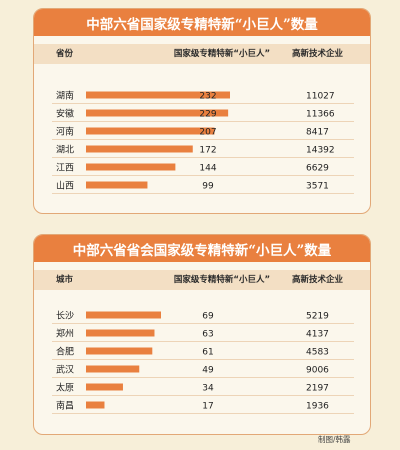 The height and width of the screenshot is (450, 400). Describe the element at coordinates (65, 388) in the screenshot. I see `category-label: 太原` at that location.